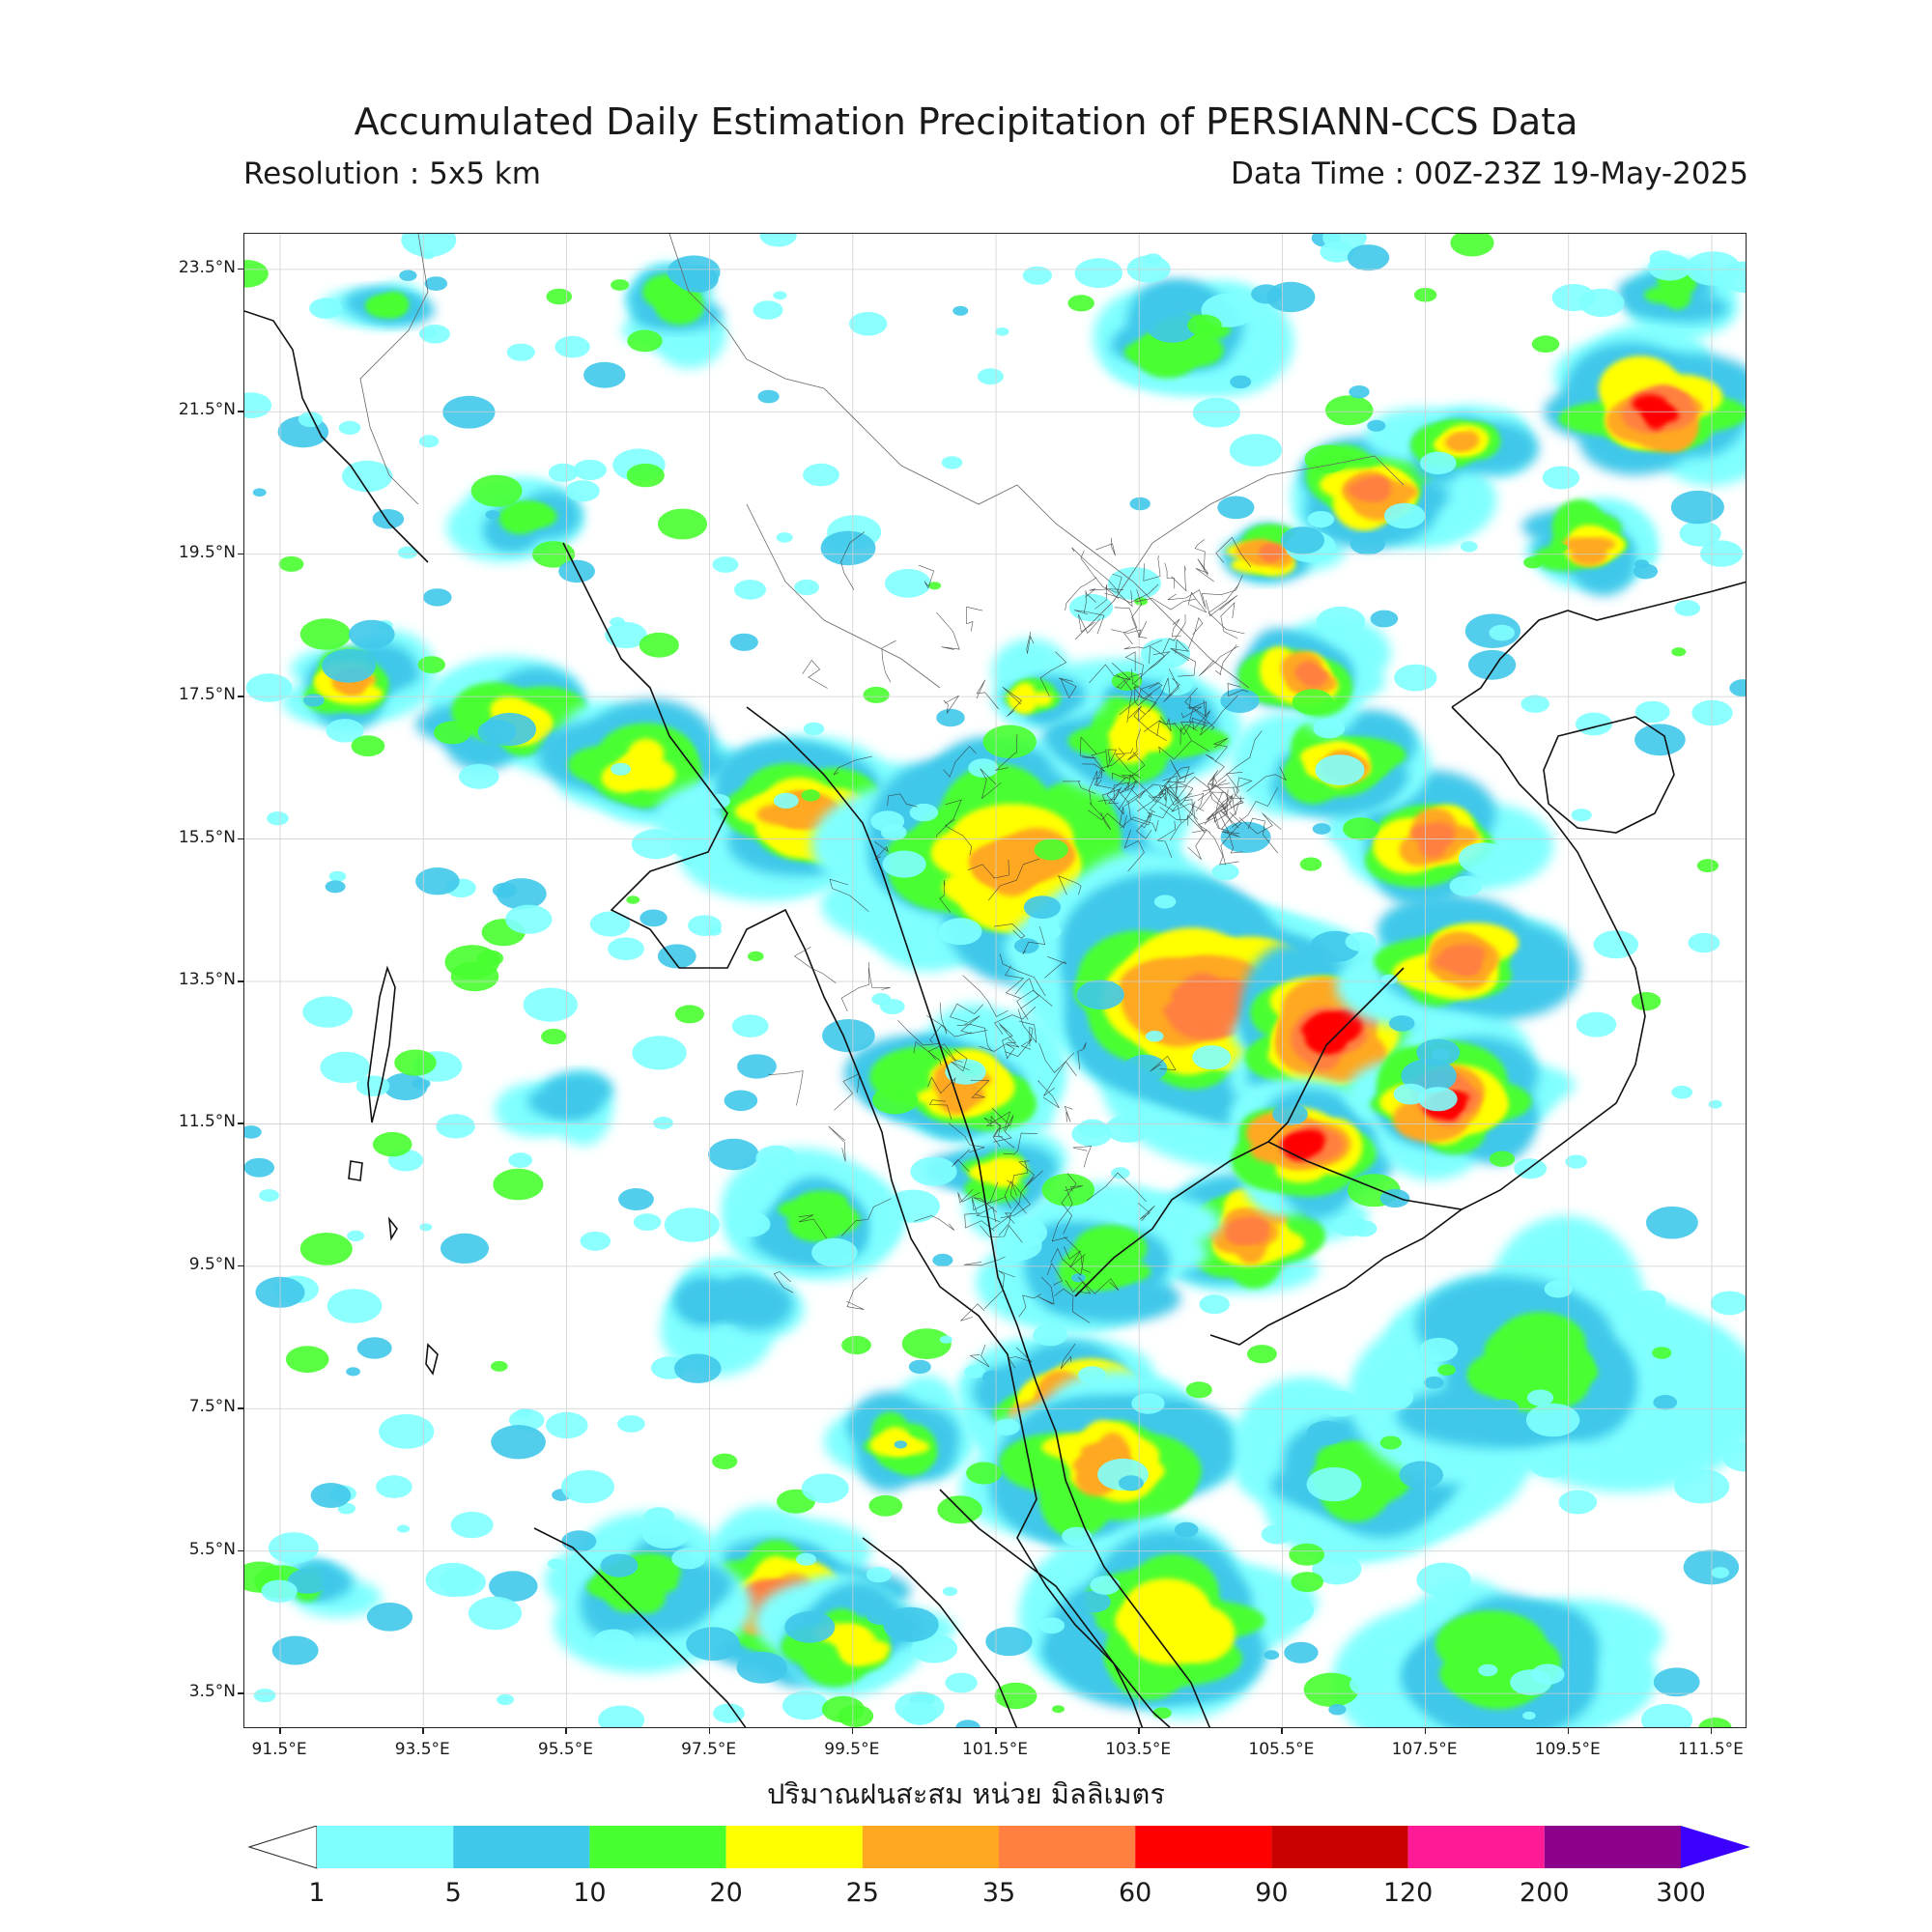 Image resolution: width=1932 pixels, height=1932 pixels. I want to click on lat-tick-label: 23.5°N, so click(207, 267).